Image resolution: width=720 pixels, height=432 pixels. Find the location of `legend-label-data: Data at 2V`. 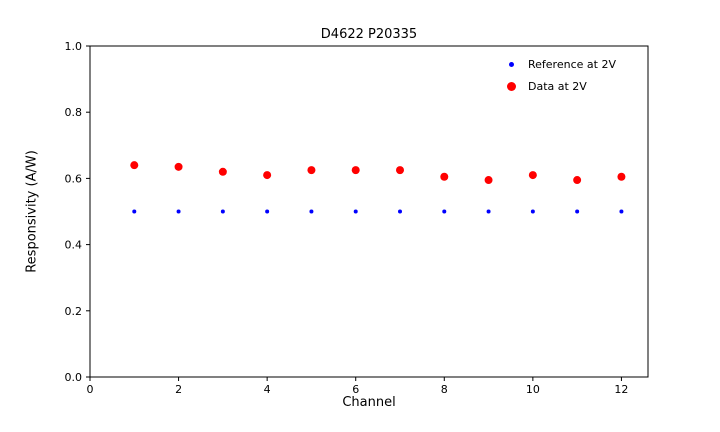

legend-label-data: Data at 2V is located at coordinates (557, 86).